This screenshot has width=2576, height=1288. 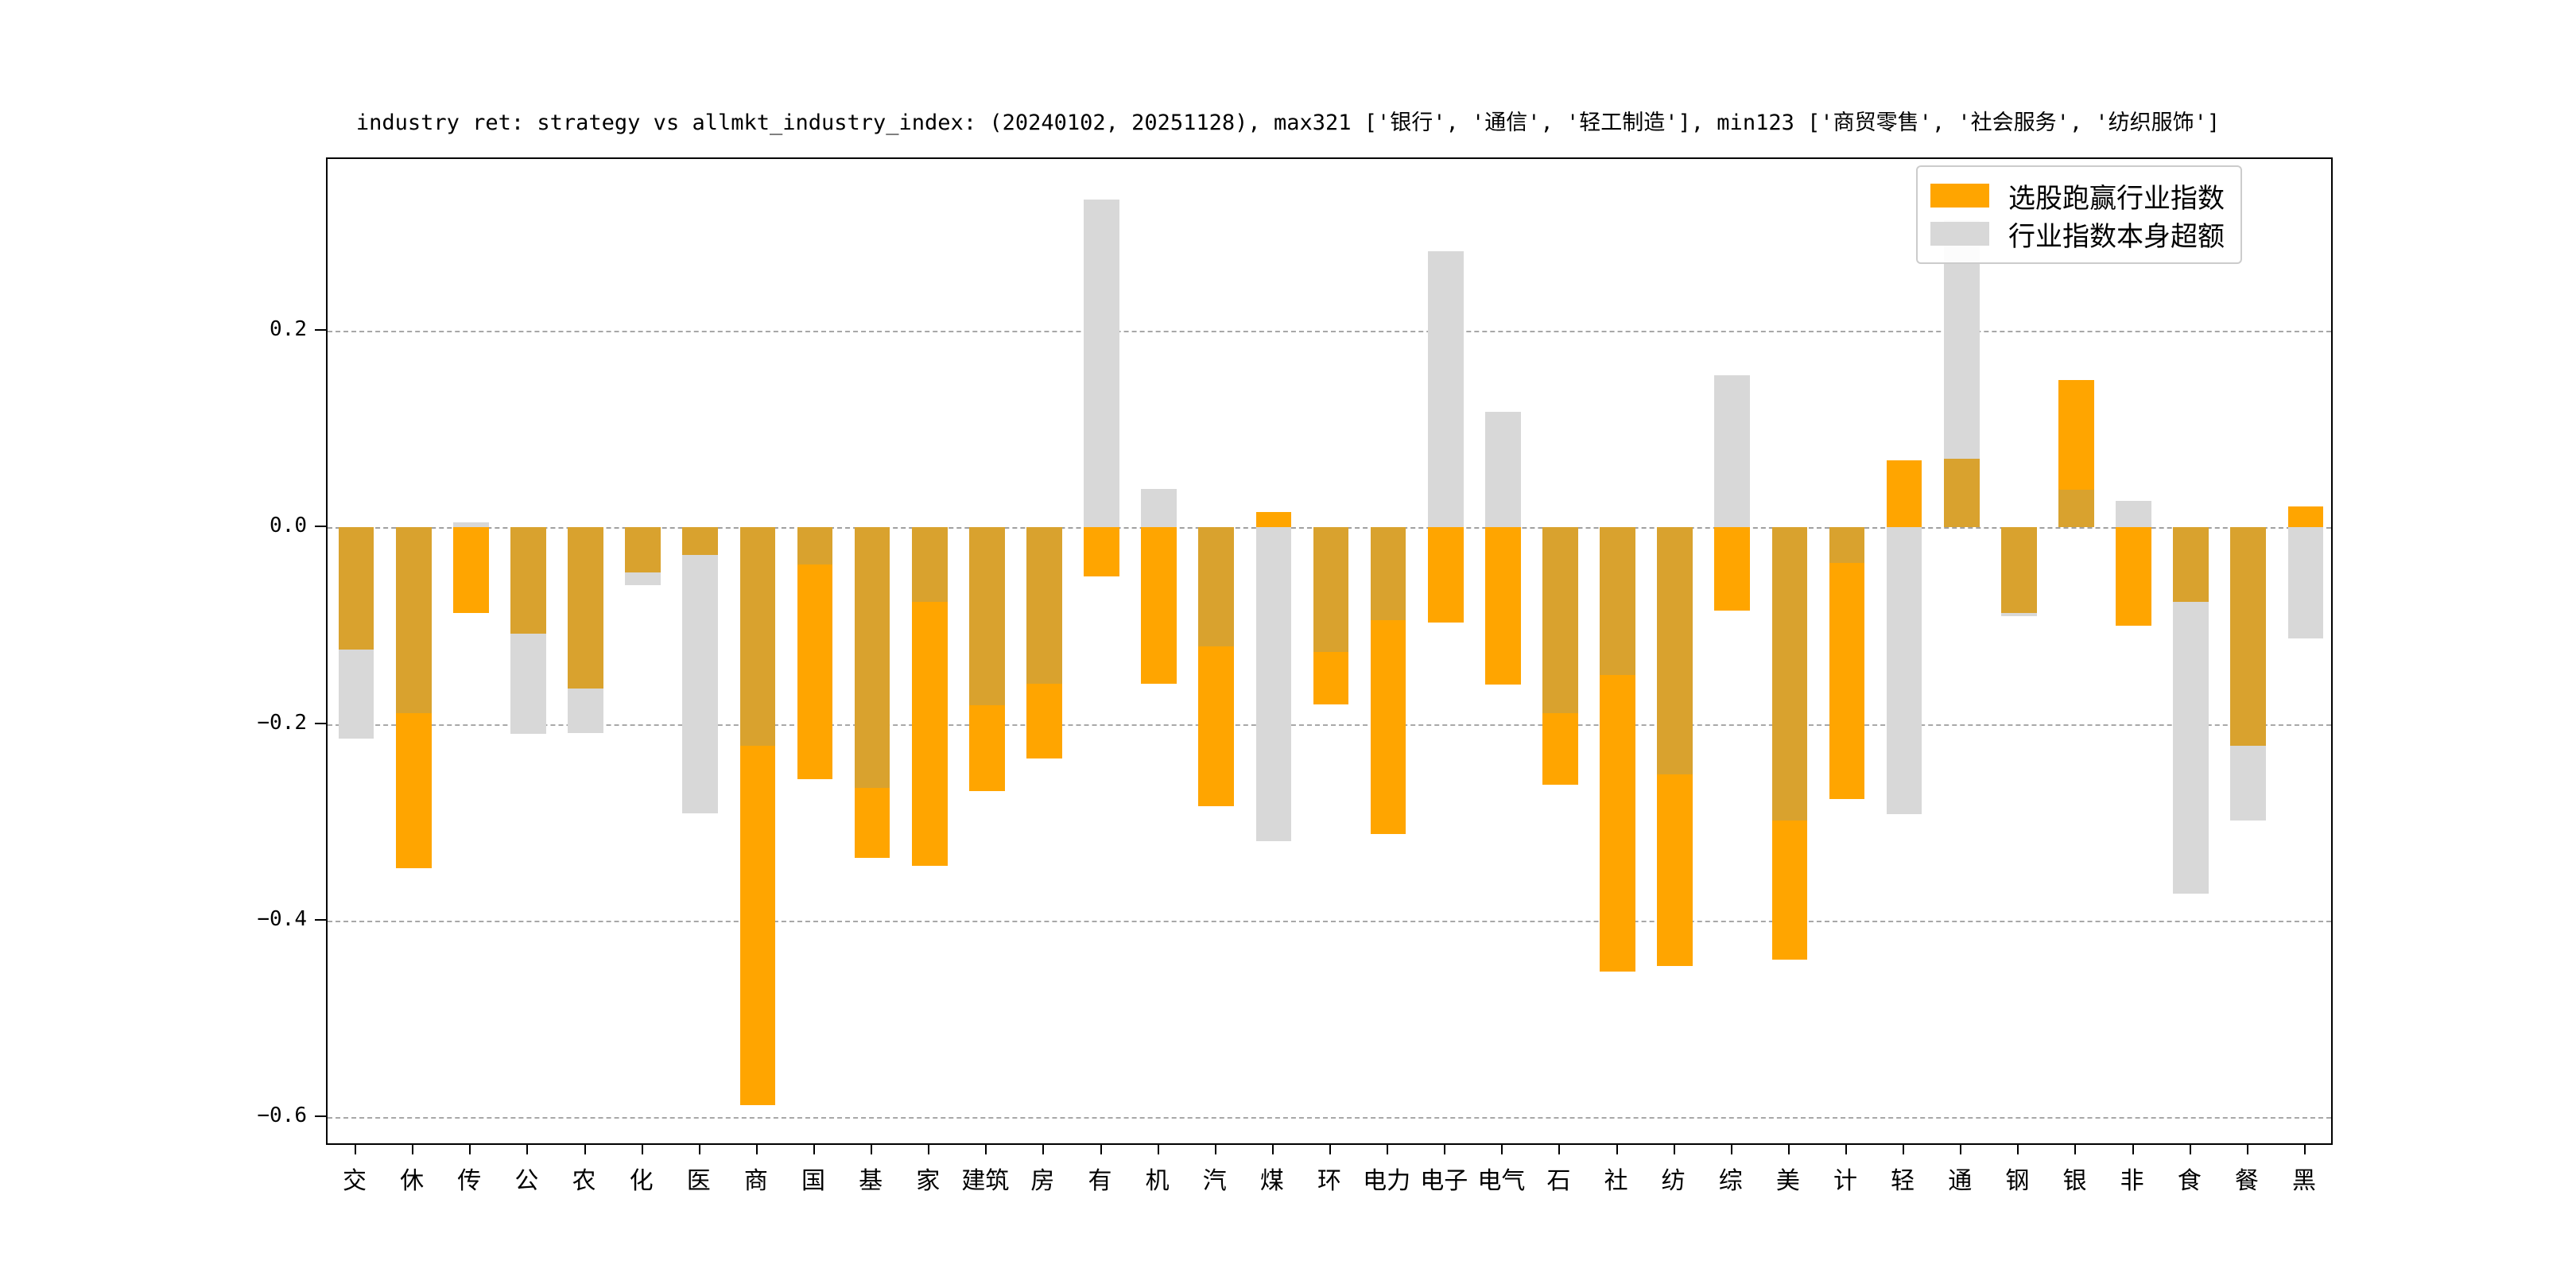 What do you see at coordinates (2247, 1181) in the screenshot?
I see `x-tick-label: 餐` at bounding box center [2247, 1181].